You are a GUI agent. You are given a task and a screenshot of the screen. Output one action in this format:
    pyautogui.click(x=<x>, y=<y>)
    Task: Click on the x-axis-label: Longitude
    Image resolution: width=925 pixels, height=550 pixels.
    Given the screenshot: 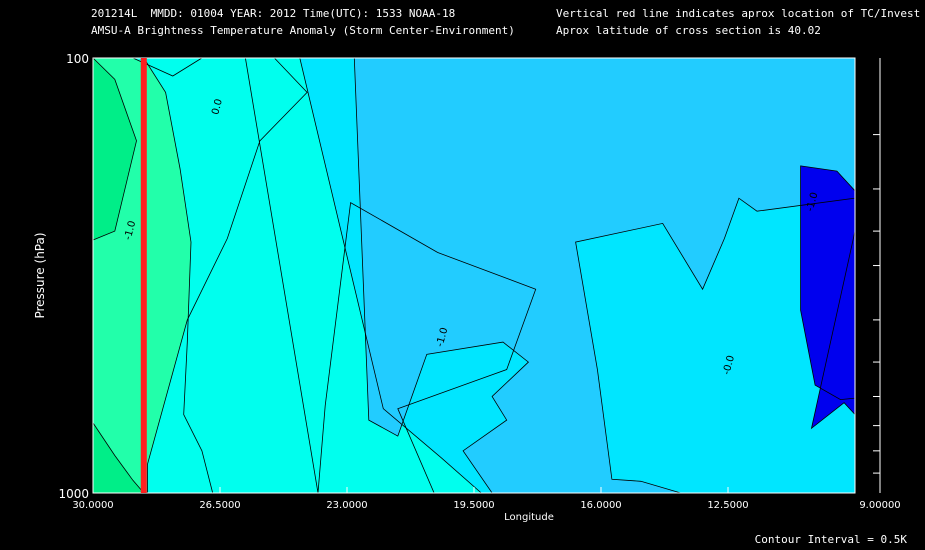 What is the action you would take?
    pyautogui.click(x=529, y=517)
    